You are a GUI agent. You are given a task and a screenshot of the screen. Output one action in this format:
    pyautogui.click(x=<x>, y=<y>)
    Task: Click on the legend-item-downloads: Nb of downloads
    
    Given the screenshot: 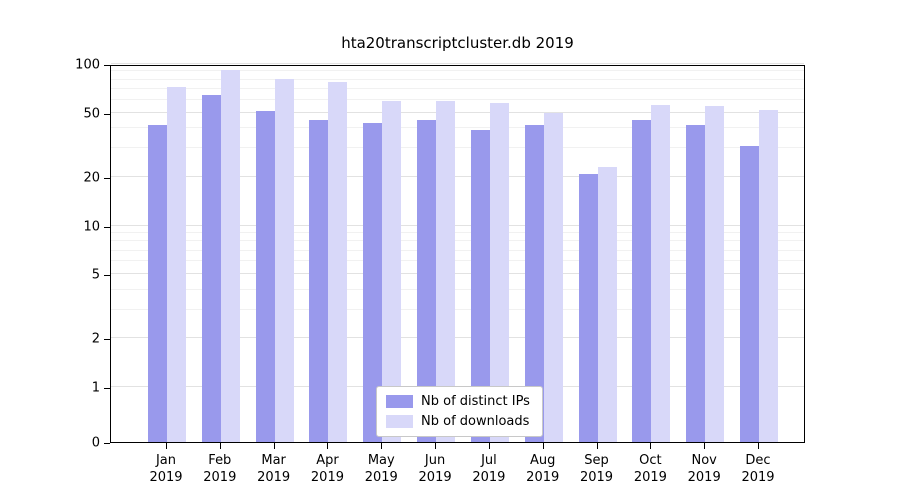 What is the action you would take?
    pyautogui.click(x=458, y=421)
    